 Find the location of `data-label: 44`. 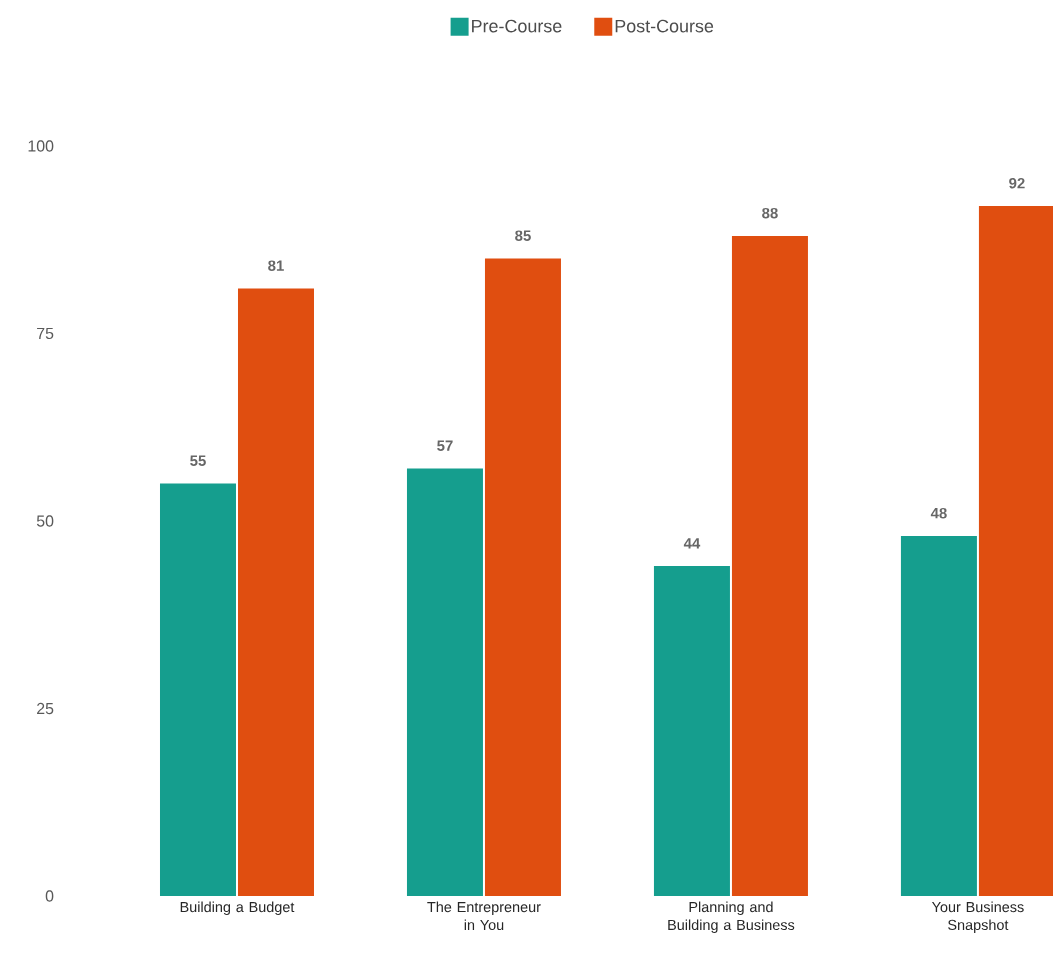

data-label: 44 is located at coordinates (692, 543).